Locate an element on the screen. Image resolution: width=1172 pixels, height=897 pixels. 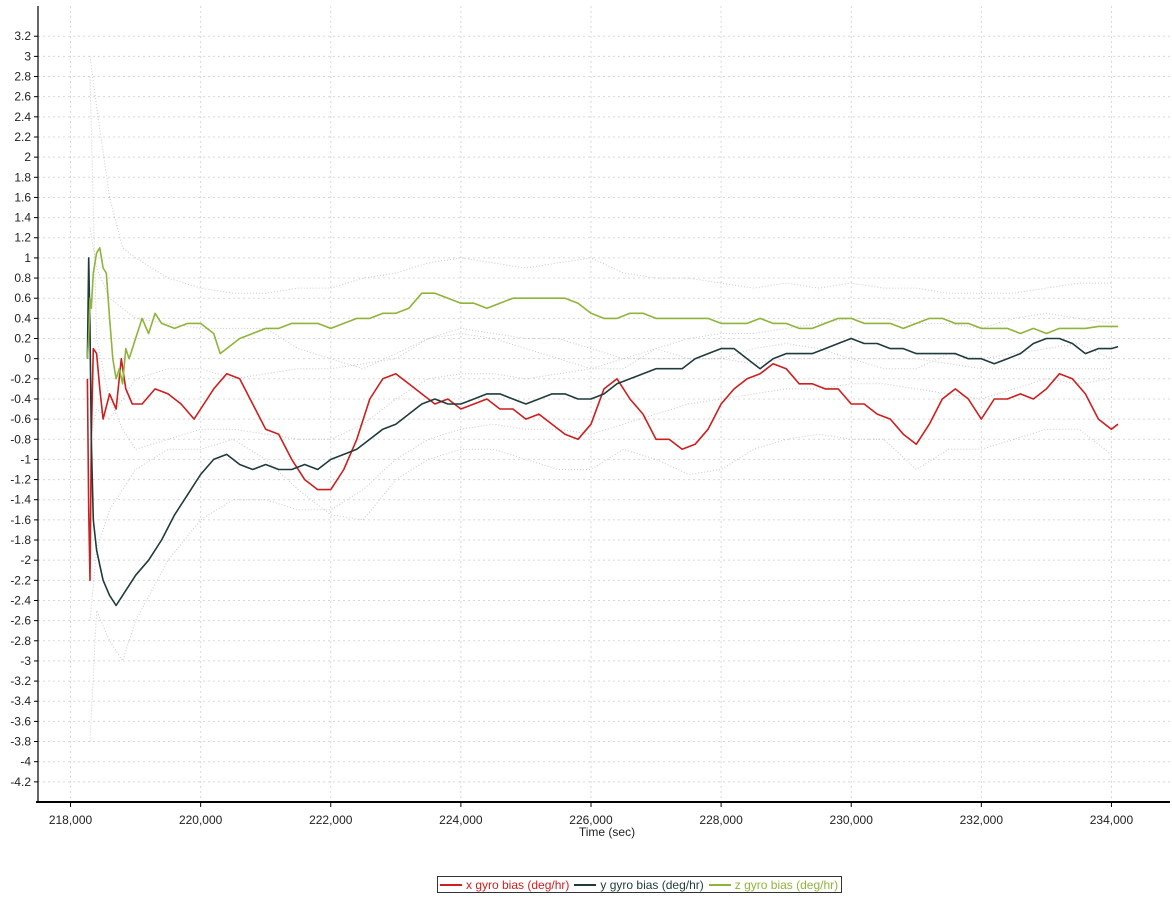
y-tick-label: -2 is located at coordinates (25, 560).